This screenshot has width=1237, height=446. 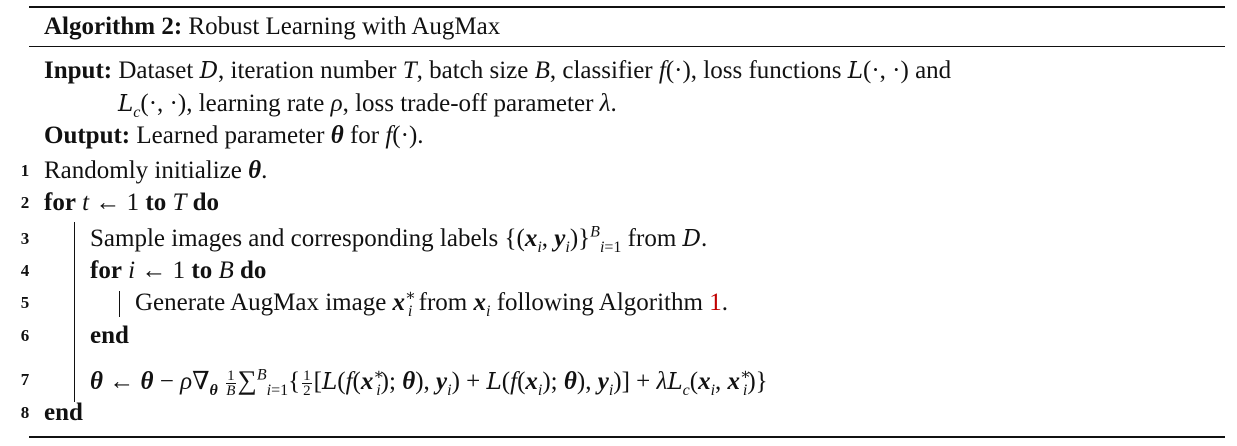 I want to click on algorithm-reference: 1, so click(x=715, y=302).